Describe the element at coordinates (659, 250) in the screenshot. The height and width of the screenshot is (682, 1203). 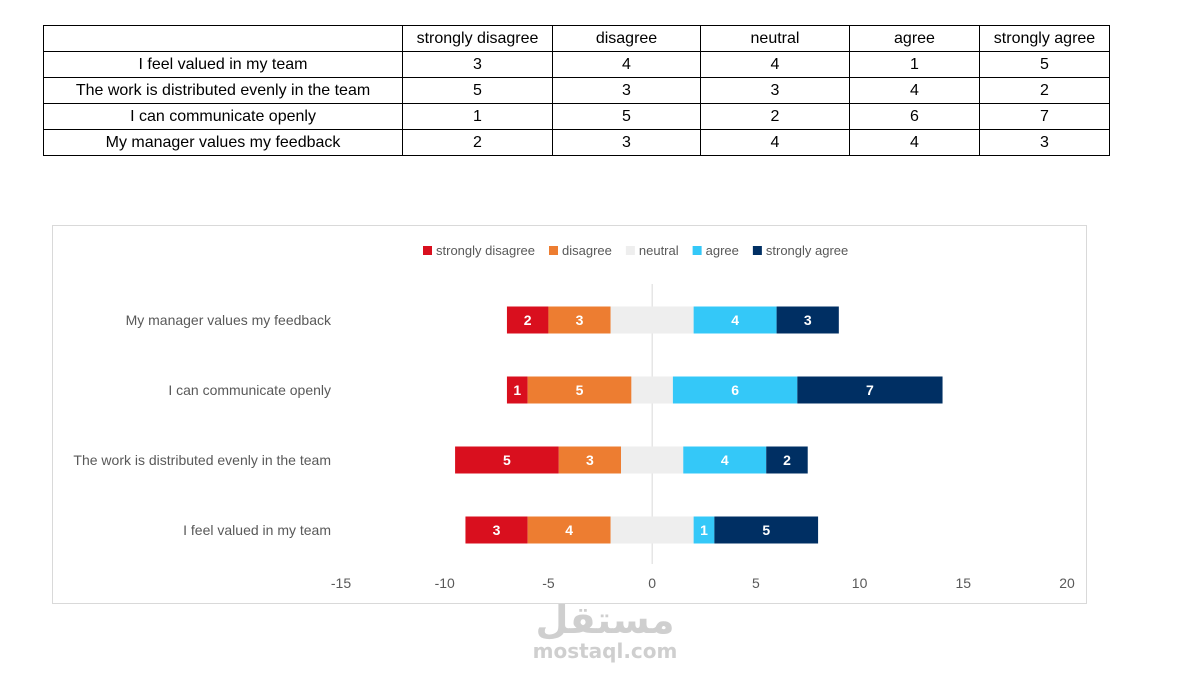
I see `legend-label: neutral` at that location.